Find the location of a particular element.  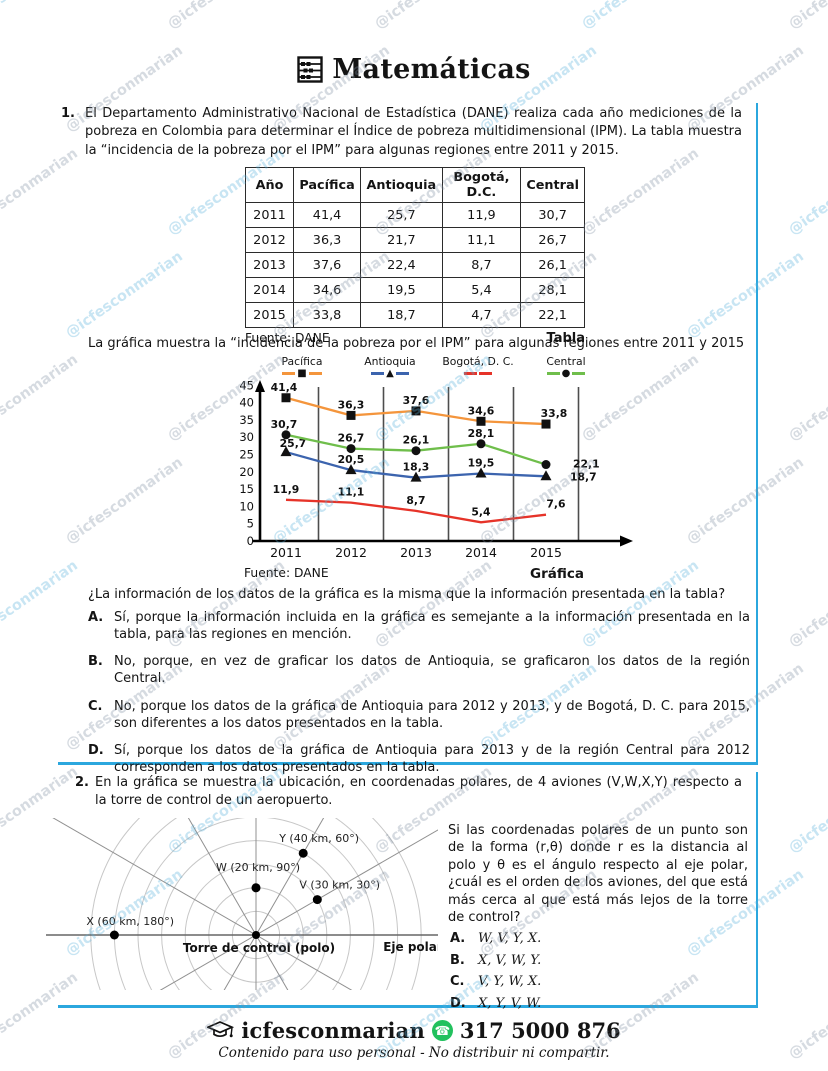

table-footer: Fuente: DANE Tabla is located at coordinates (415, 338).